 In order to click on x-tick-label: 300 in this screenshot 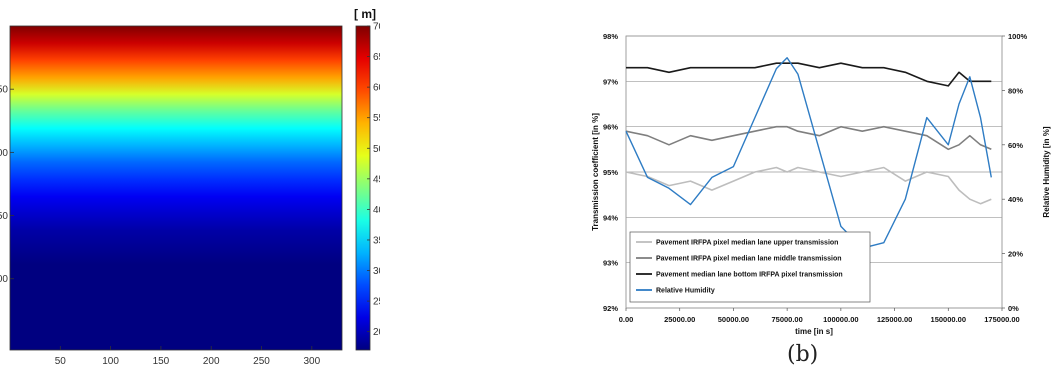, I will do `click(311, 361)`.